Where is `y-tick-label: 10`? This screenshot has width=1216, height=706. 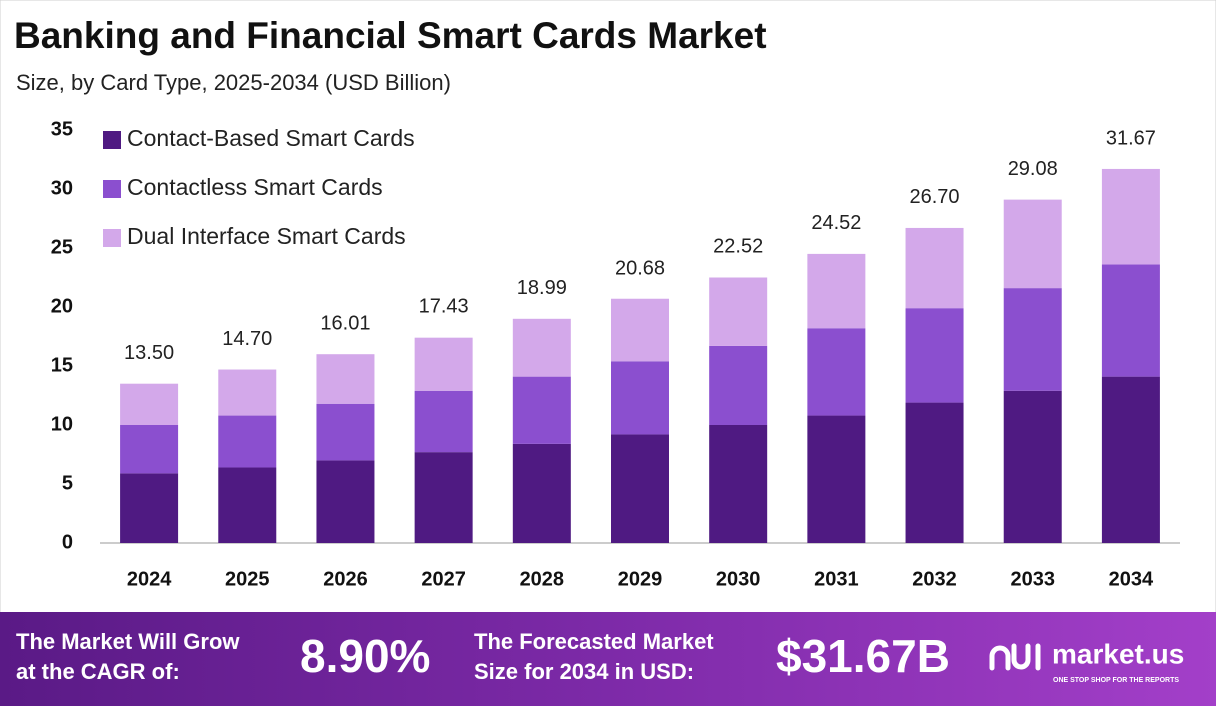
y-tick-label: 10 is located at coordinates (62, 424).